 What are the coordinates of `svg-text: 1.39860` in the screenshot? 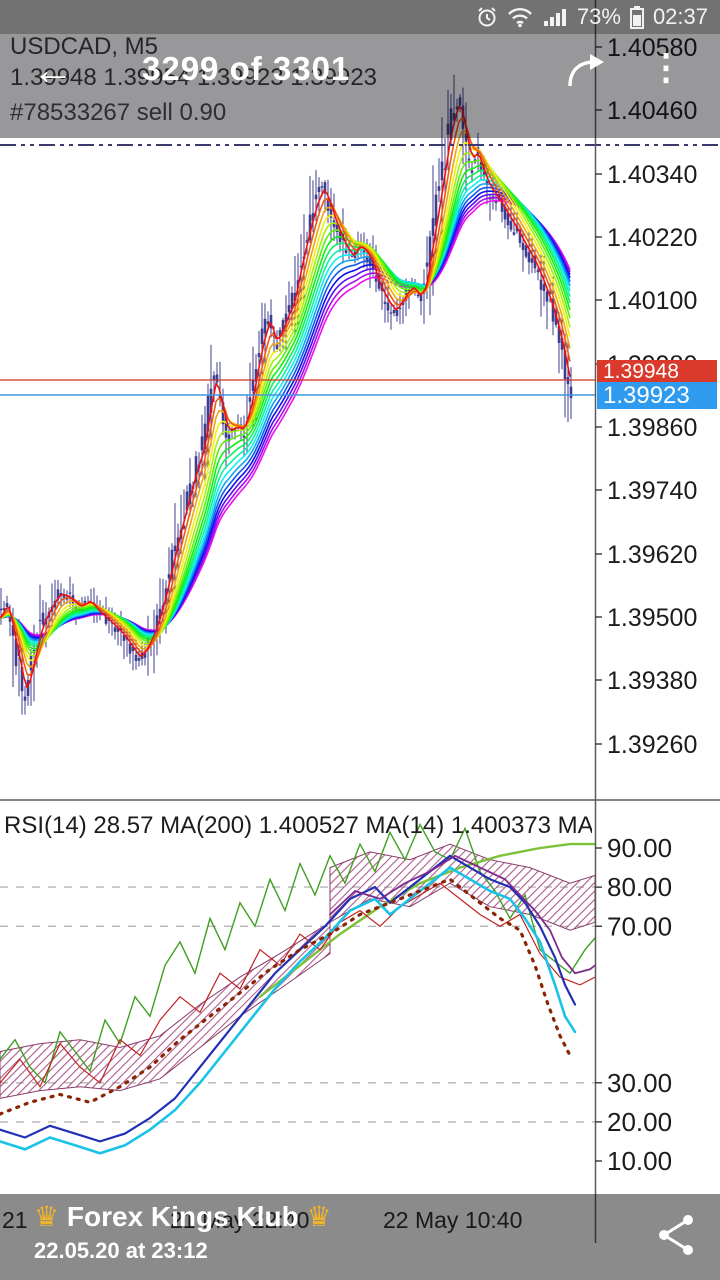 It's located at (652, 428).